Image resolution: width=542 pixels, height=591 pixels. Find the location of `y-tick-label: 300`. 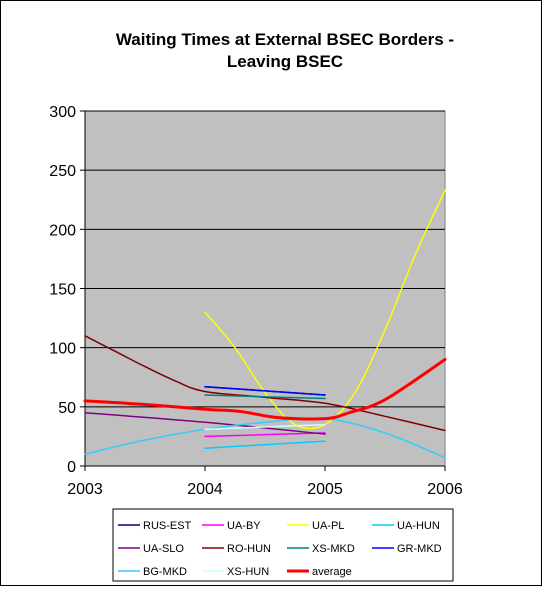

y-tick-label: 300 is located at coordinates (62, 112).